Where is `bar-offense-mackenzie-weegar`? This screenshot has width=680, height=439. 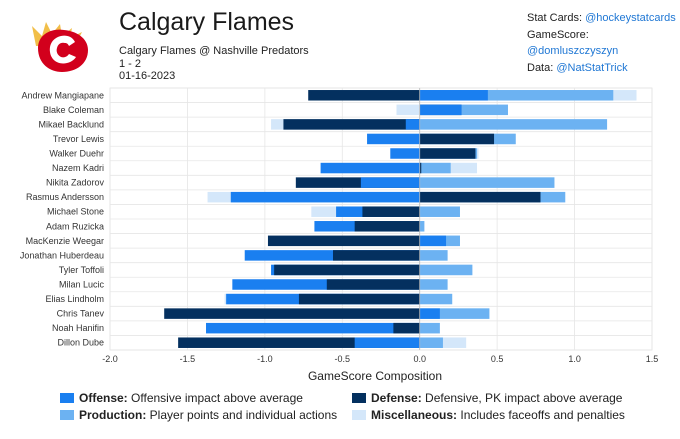
bar-offense-mackenzie-weegar is located at coordinates (433, 241).